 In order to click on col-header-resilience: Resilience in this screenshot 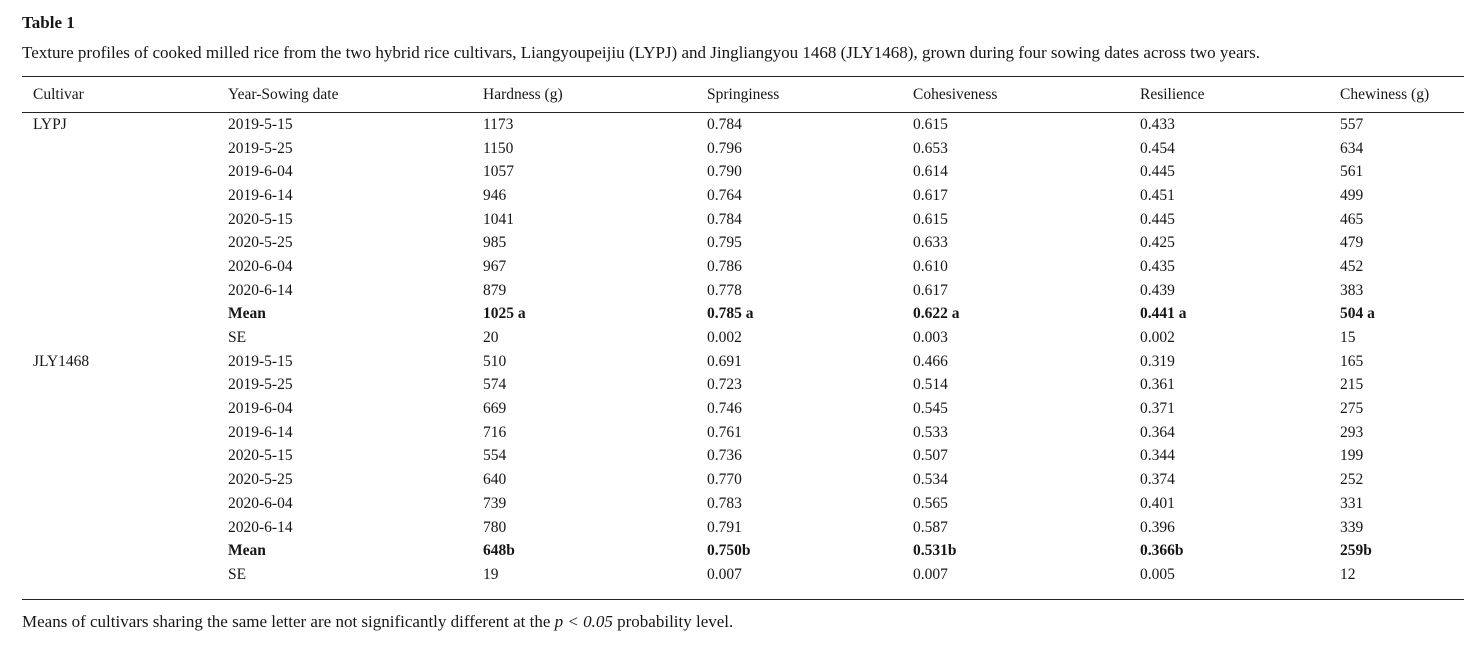, I will do `click(1240, 95)`.